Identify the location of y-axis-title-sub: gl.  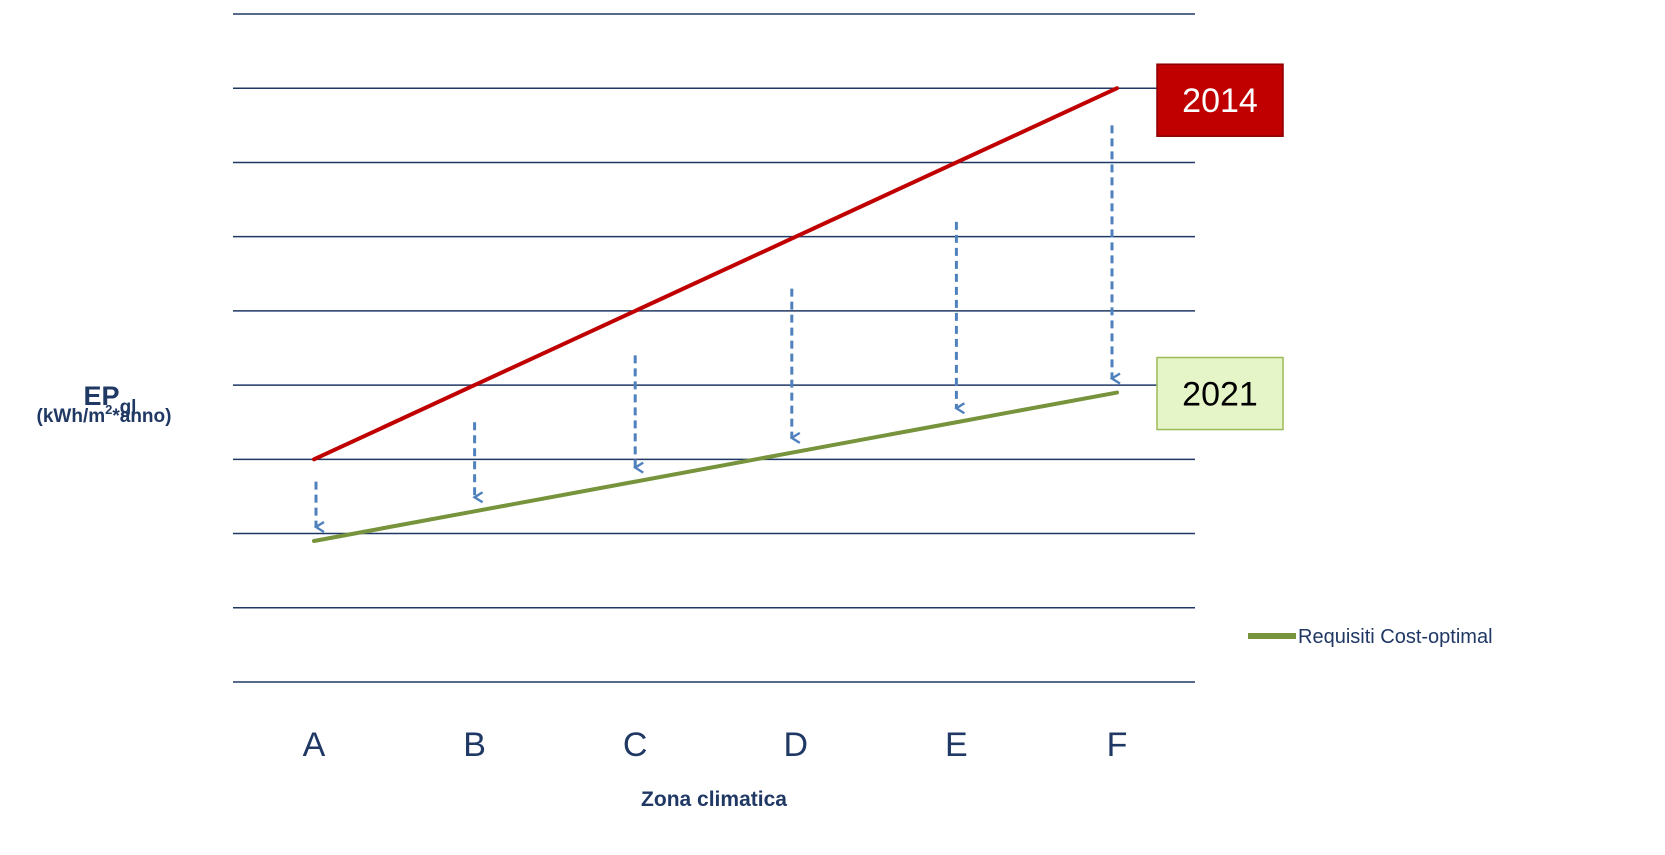
(128, 407).